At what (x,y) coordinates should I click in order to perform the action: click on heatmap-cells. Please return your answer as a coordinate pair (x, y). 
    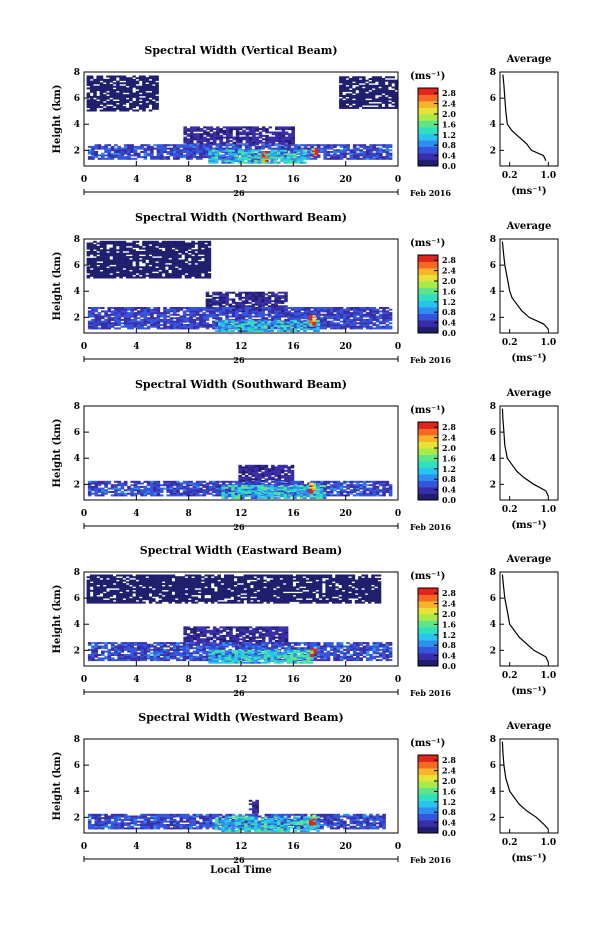
    Looking at the image, I should click on (242, 119).